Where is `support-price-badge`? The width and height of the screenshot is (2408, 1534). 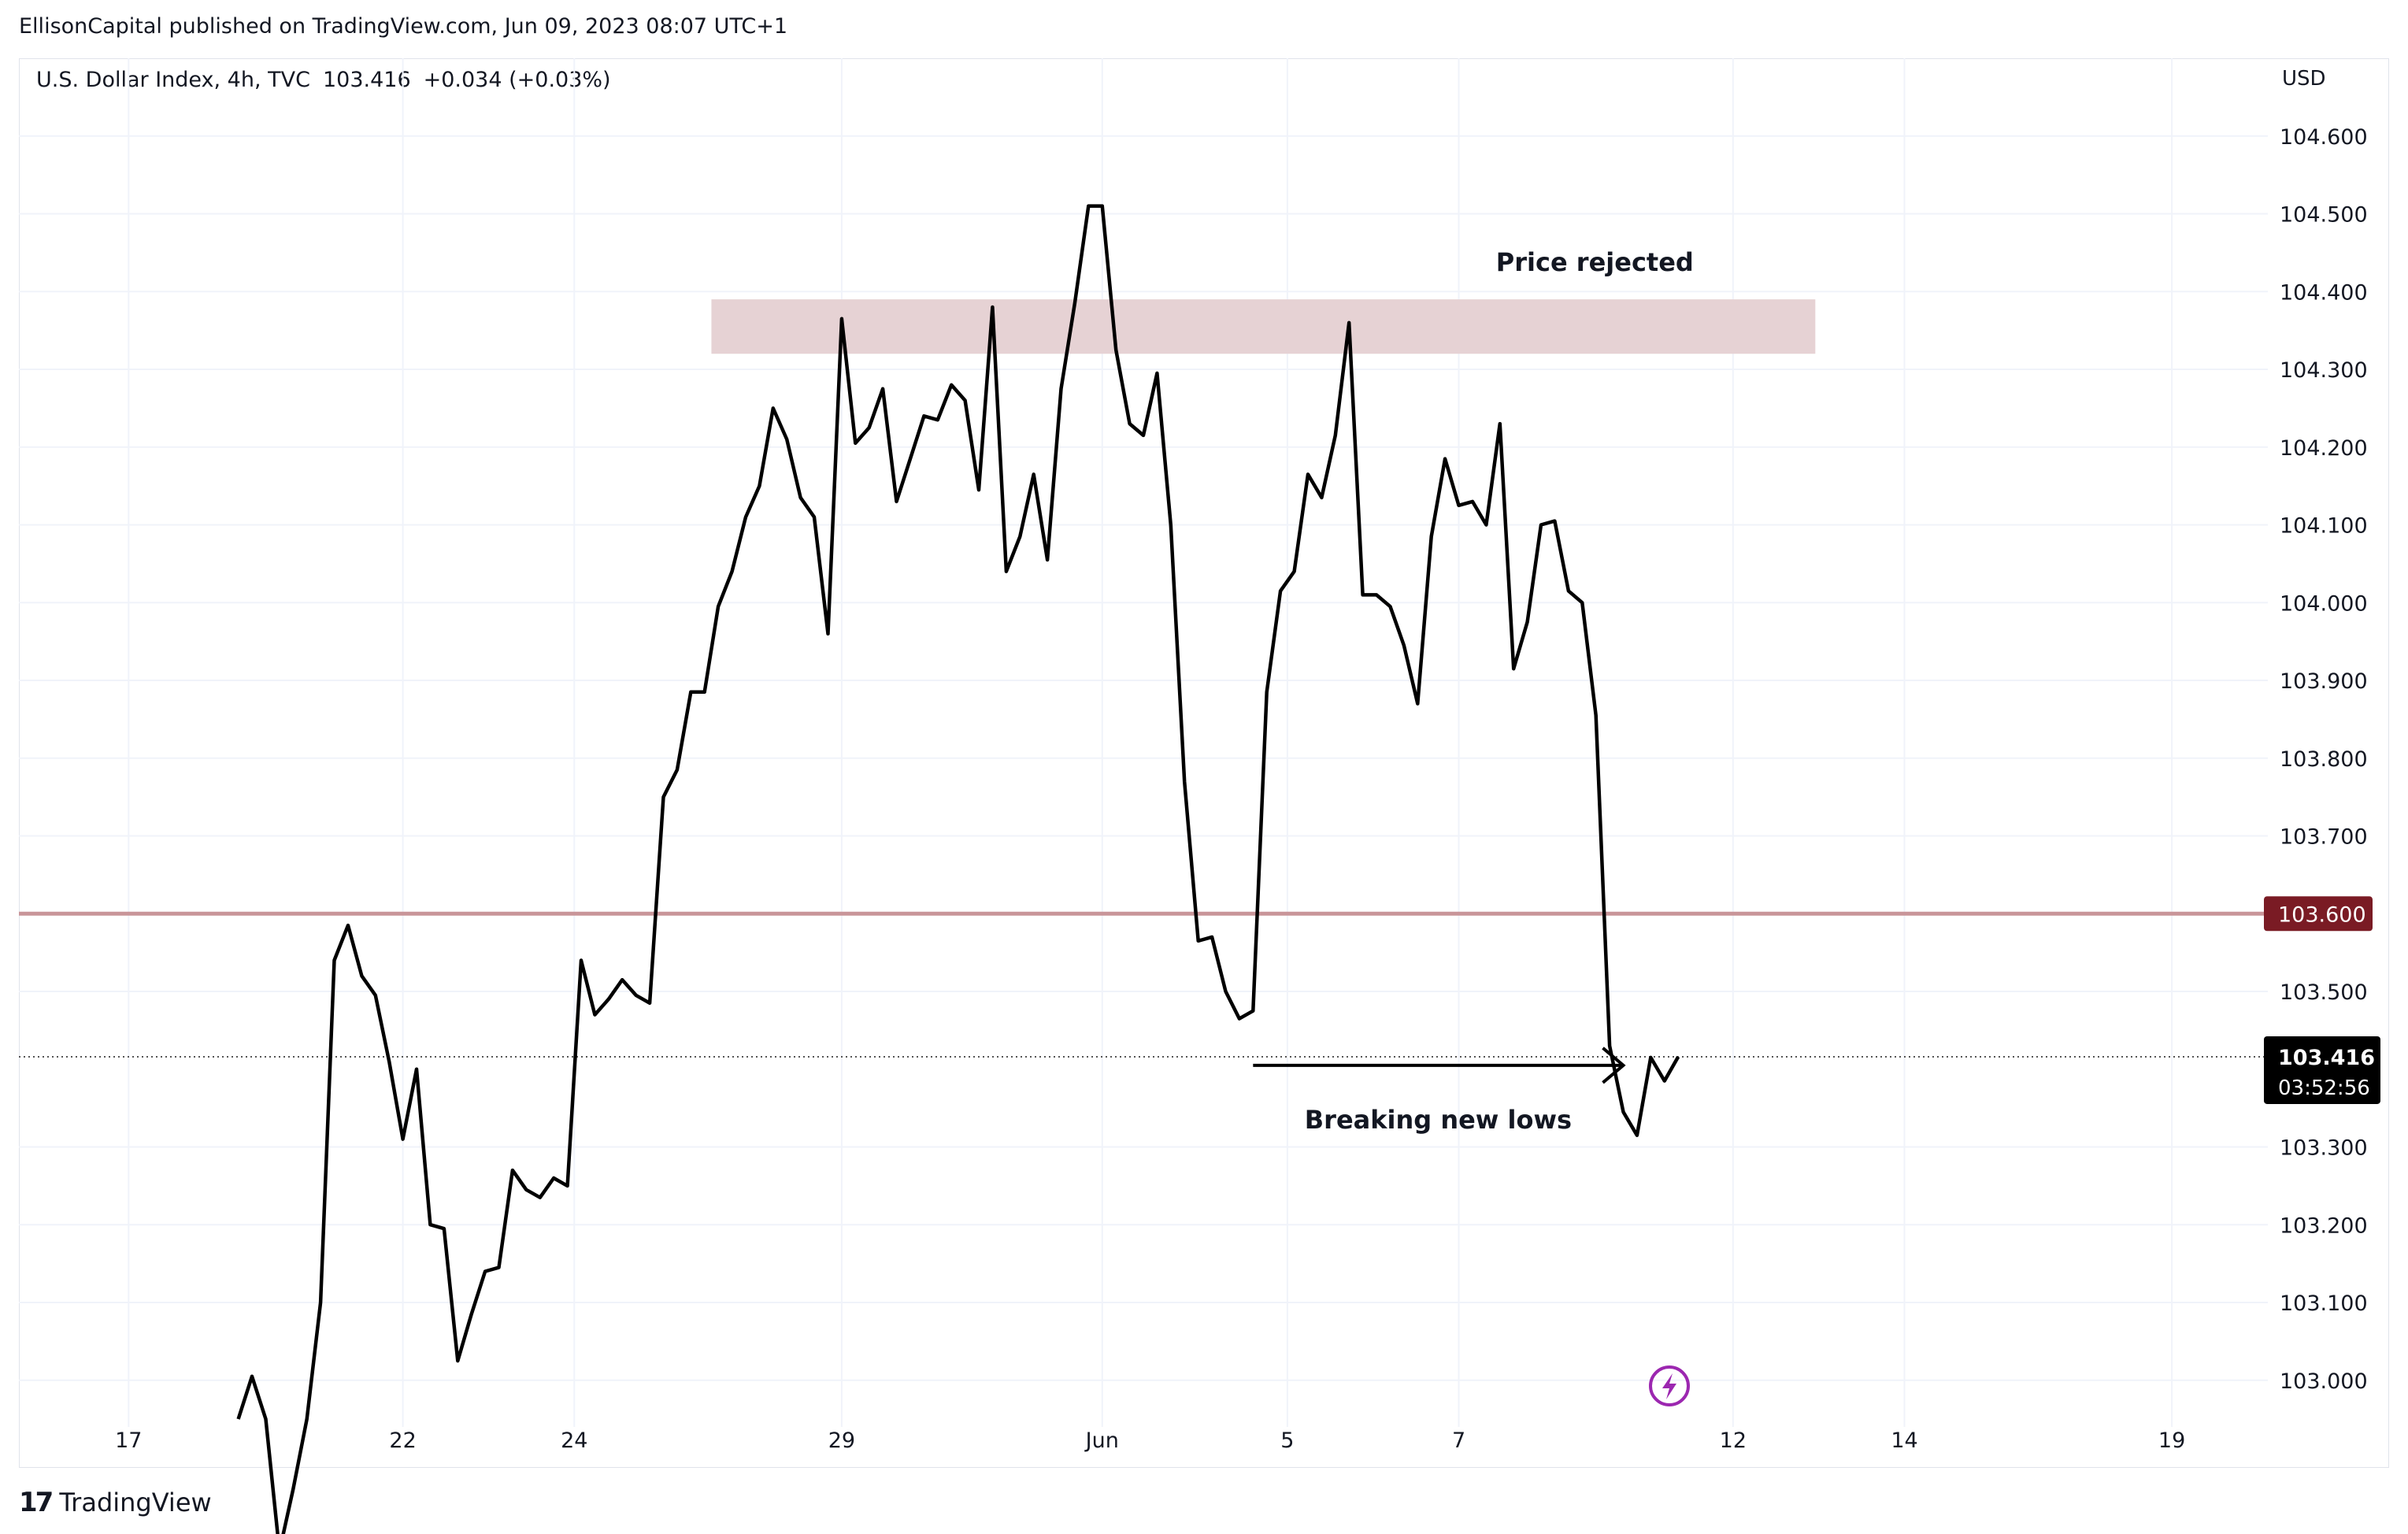 support-price-badge is located at coordinates (2318, 914).